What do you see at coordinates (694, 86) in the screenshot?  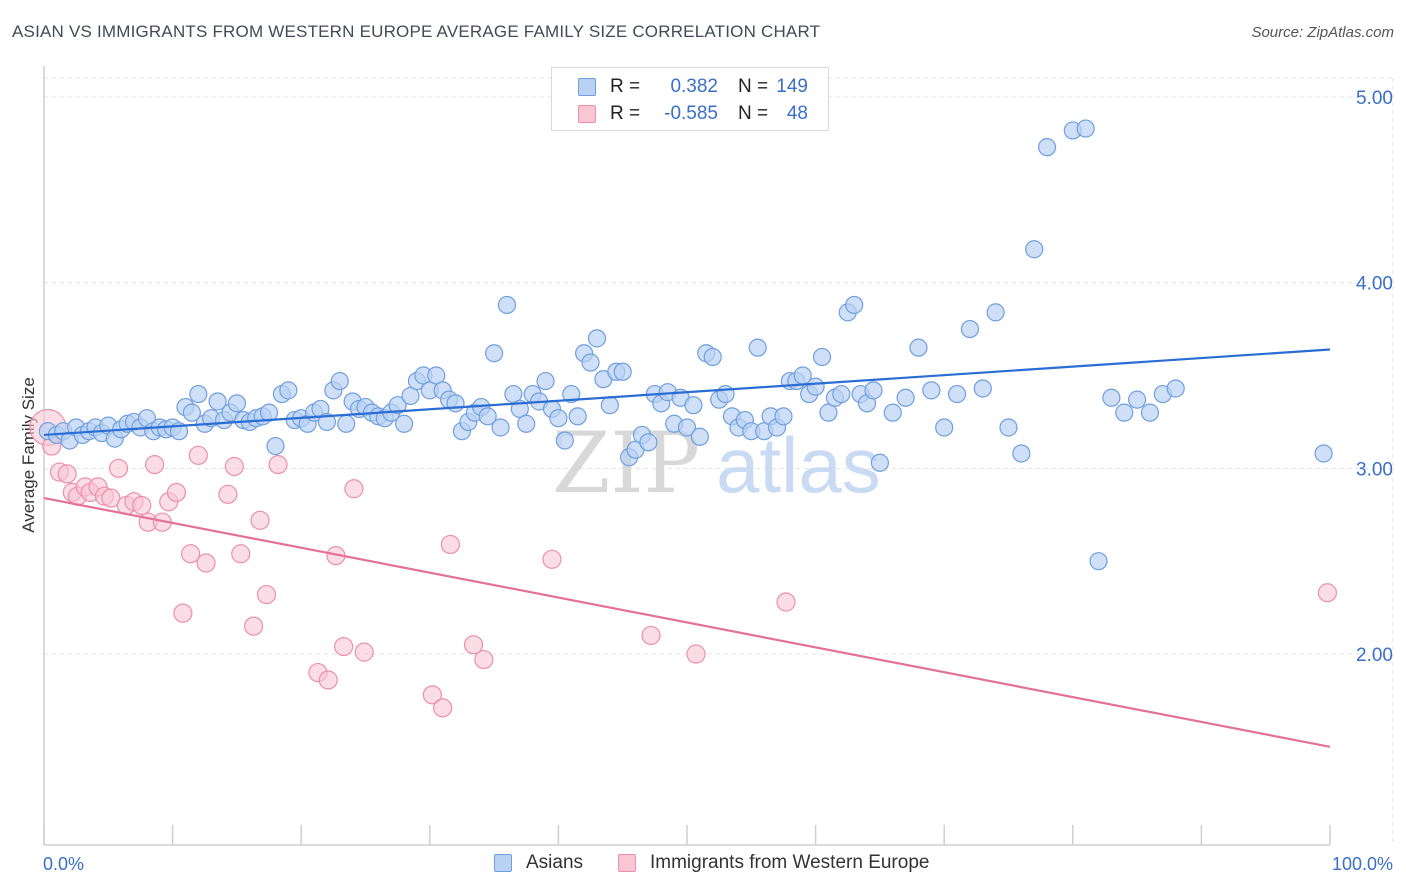 I see `legend-r-value: 0.382` at bounding box center [694, 86].